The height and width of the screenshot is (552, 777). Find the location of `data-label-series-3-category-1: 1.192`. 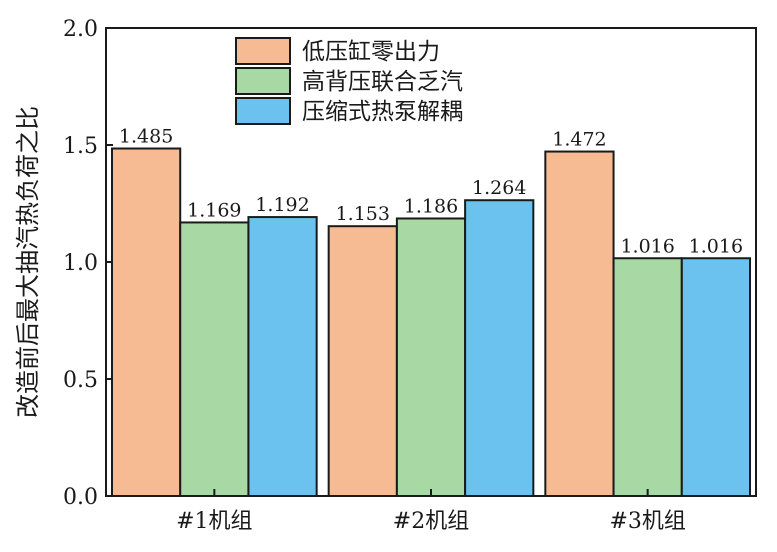

data-label-series-3-category-1: 1.192 is located at coordinates (282, 205).